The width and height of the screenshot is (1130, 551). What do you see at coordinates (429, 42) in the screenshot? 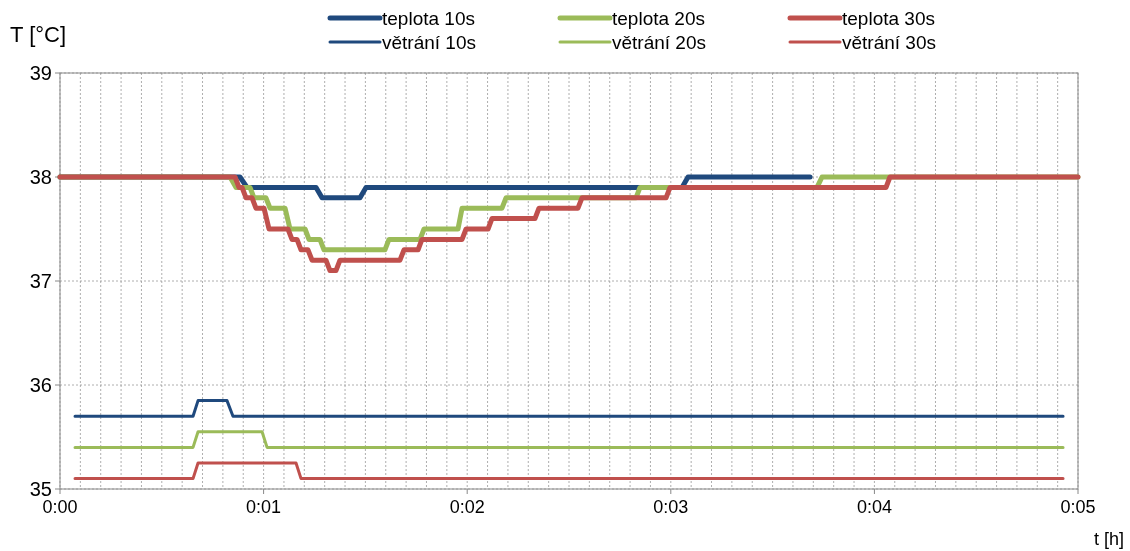
I see `legend-label: větrání 10s` at bounding box center [429, 42].